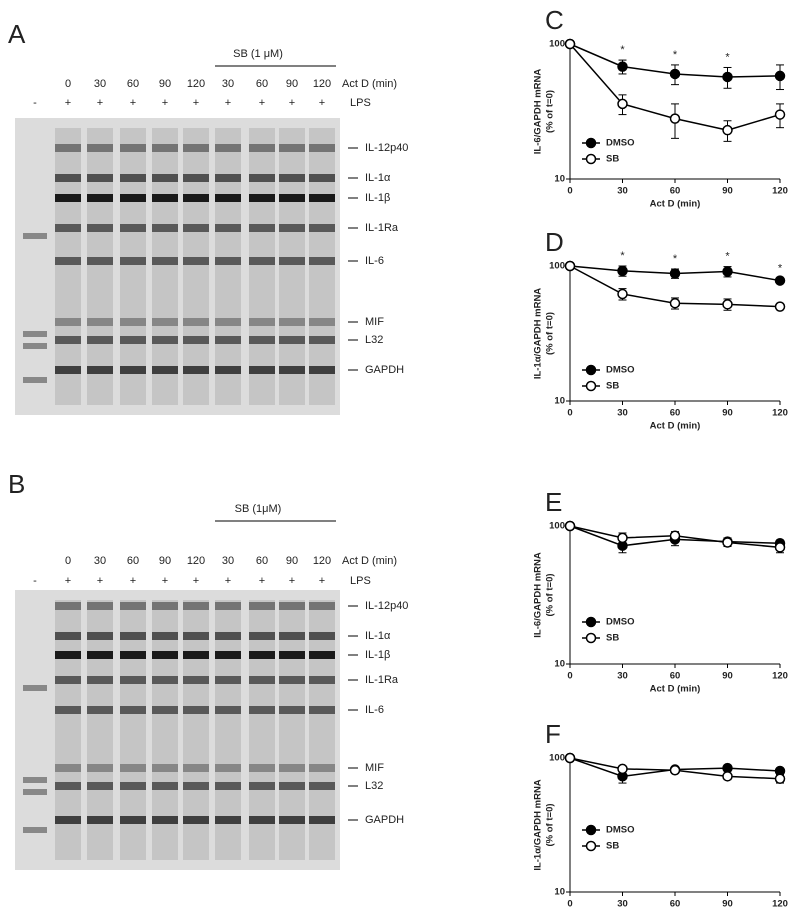 The image size is (800, 908). I want to click on sb-label: SB (1μM), so click(258, 509).